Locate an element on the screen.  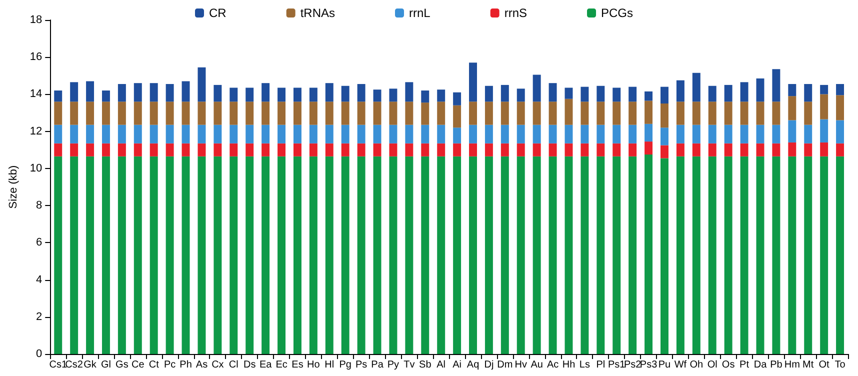
x-tick-label: Ps2 is located at coordinates (633, 365).